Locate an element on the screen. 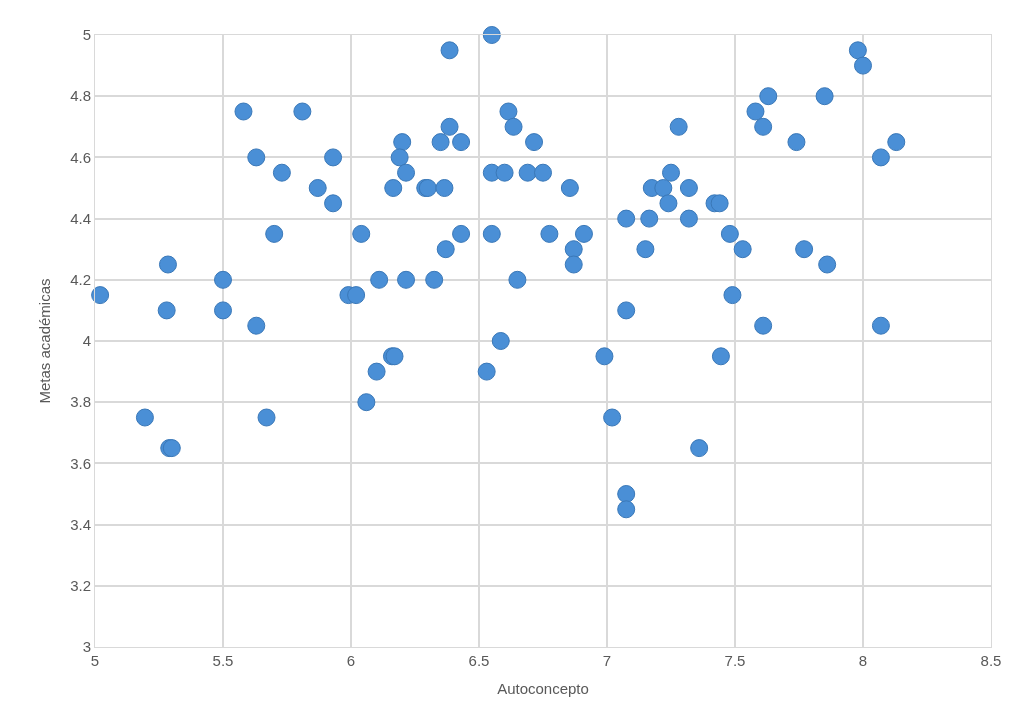 The image size is (1021, 722). x-axis-title: Autoconcepto is located at coordinates (543, 688).